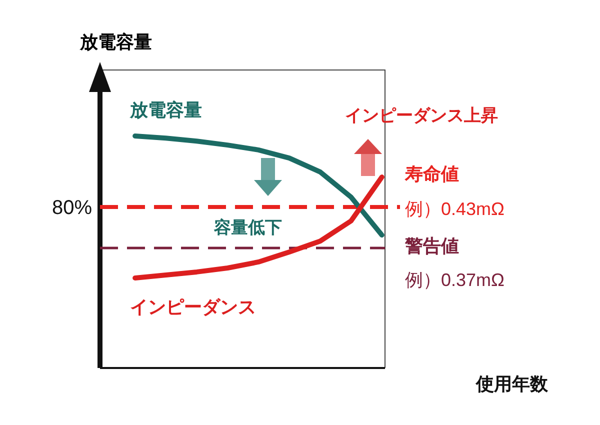 Image resolution: width=600 pixels, height=425 pixels. I want to click on series-label: インピーダンス, so click(193, 306).